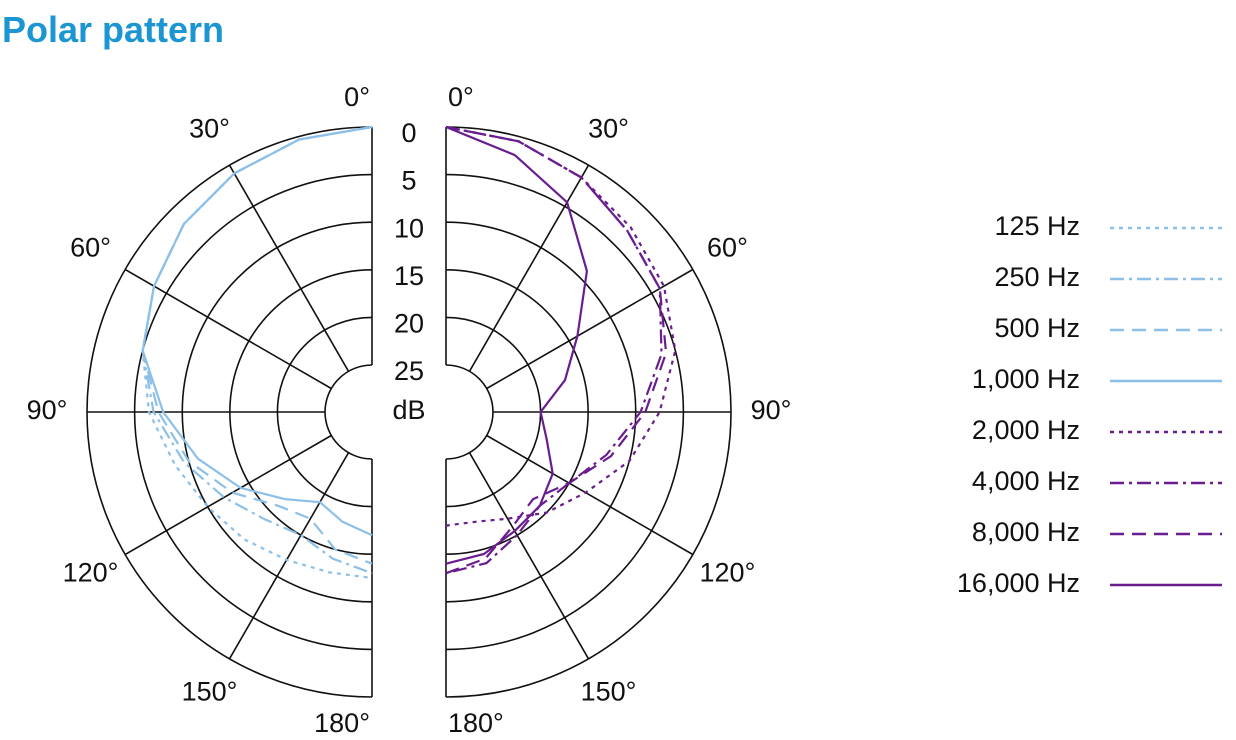  Describe the element at coordinates (1026, 379) in the screenshot. I see `legend-label: 1,000 Hz` at that location.